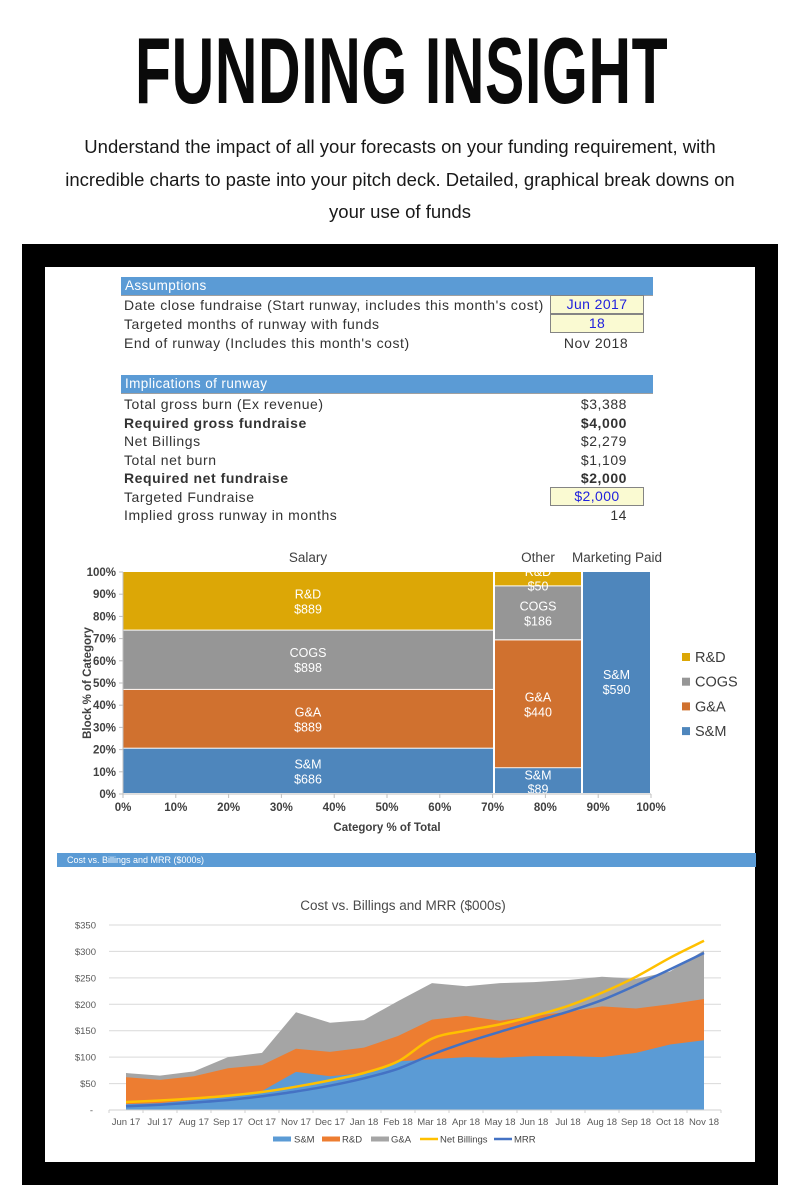 This screenshot has width=800, height=1200. I want to click on svg-text: Aug 17, so click(194, 1122).